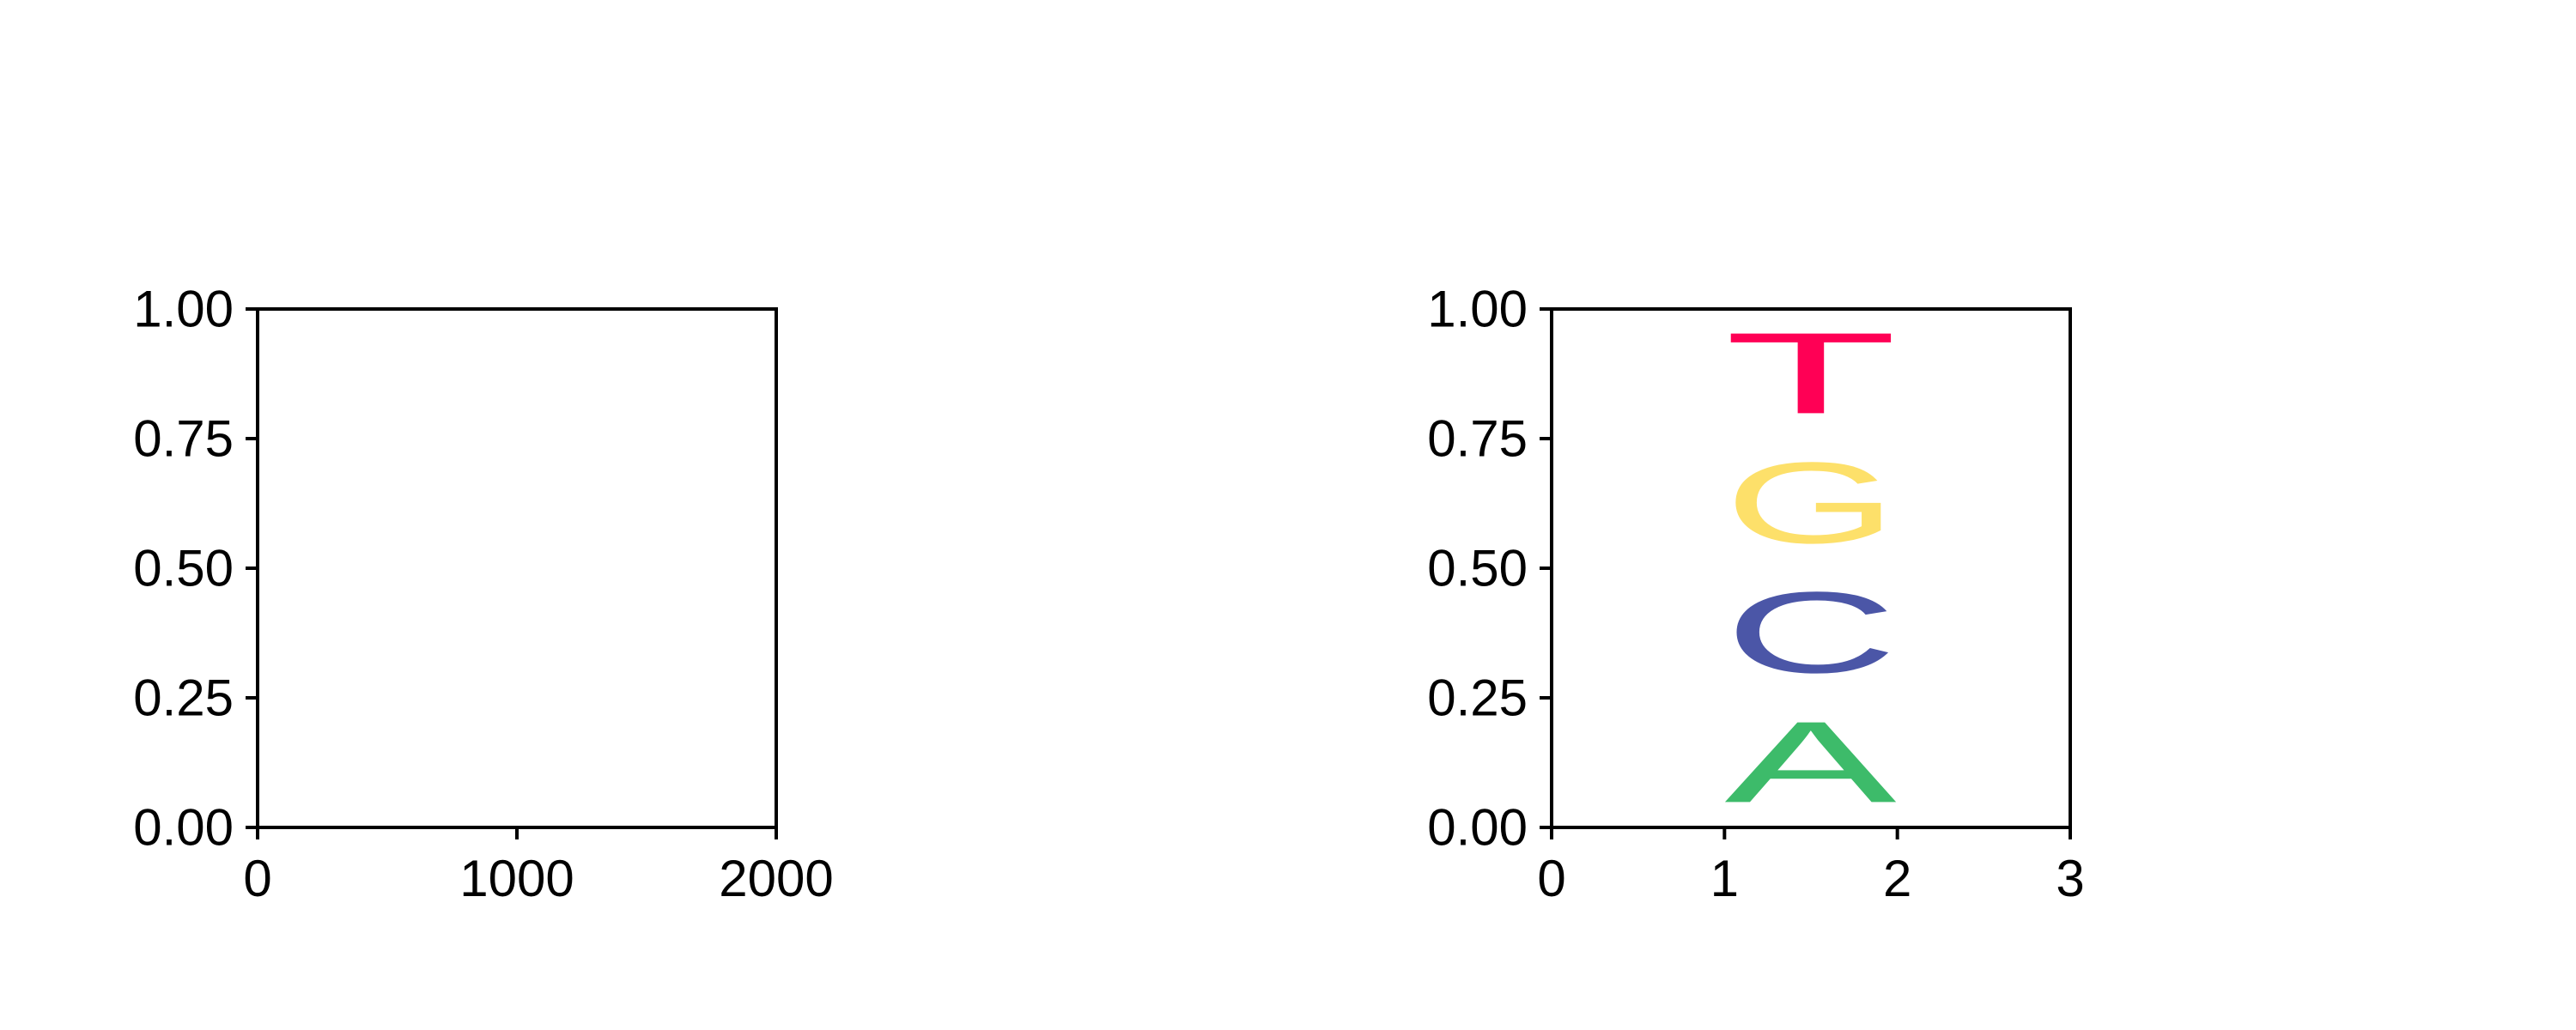 The image size is (2576, 1030). I want to click on left-x-tick-label: 1000, so click(516, 878).